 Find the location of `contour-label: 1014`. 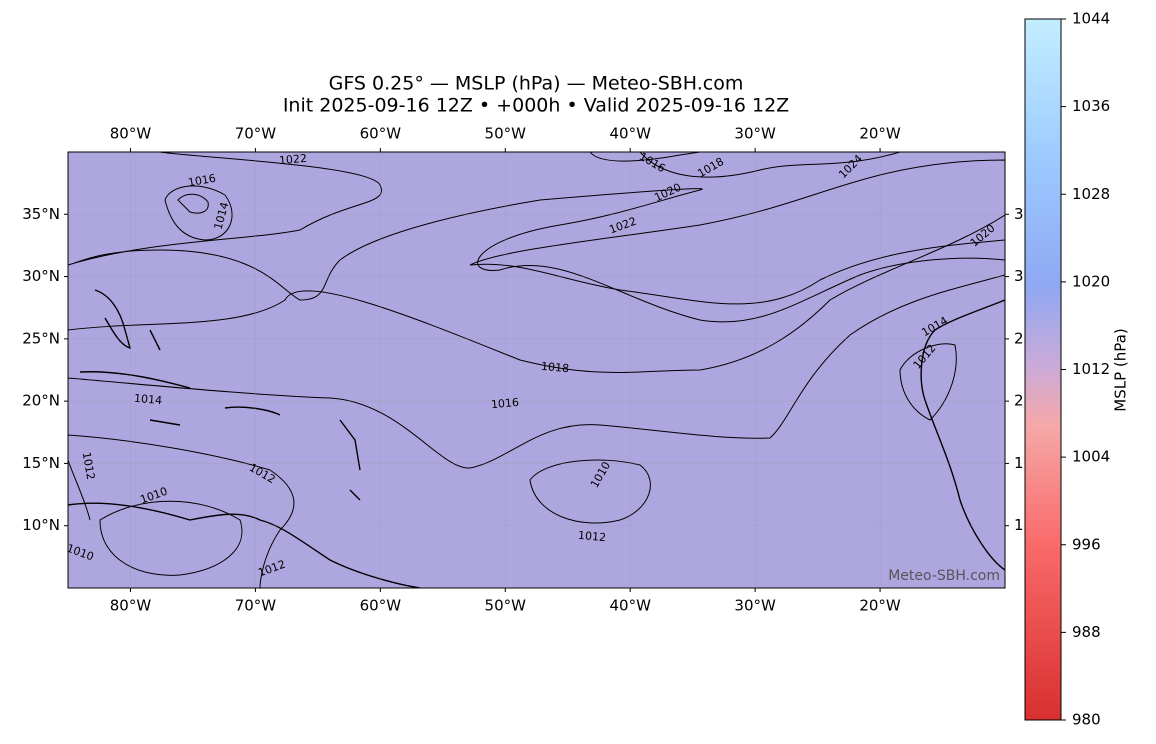

contour-label: 1014 is located at coordinates (148, 399).